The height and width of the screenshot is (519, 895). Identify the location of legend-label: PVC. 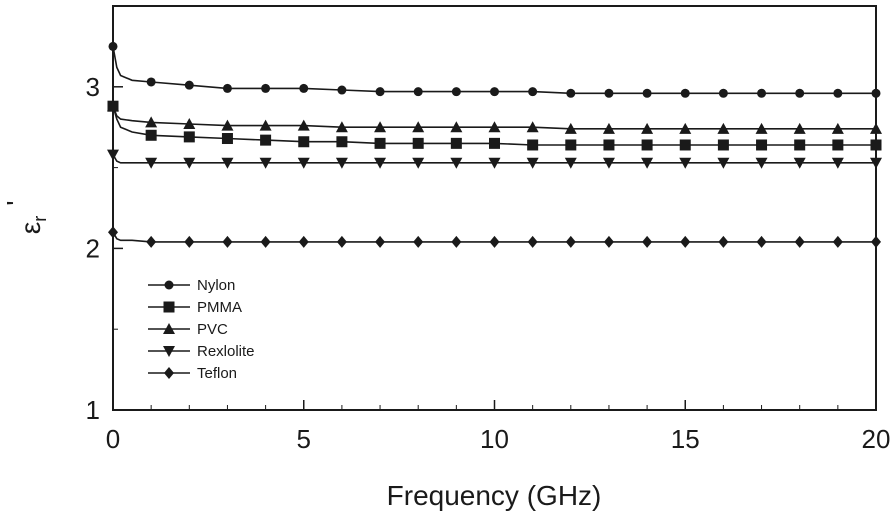
(212, 329).